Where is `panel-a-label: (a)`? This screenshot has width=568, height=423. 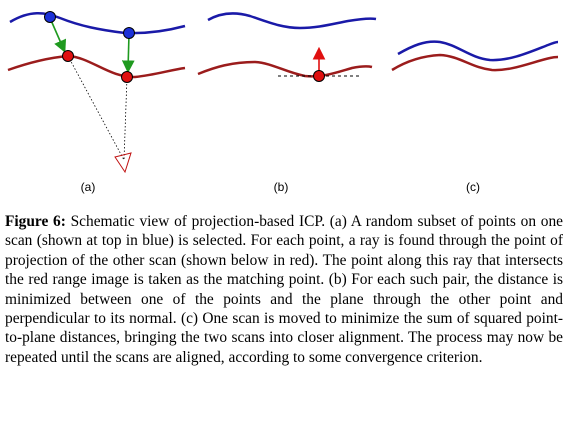
panel-a-label: (a) is located at coordinates (88, 187).